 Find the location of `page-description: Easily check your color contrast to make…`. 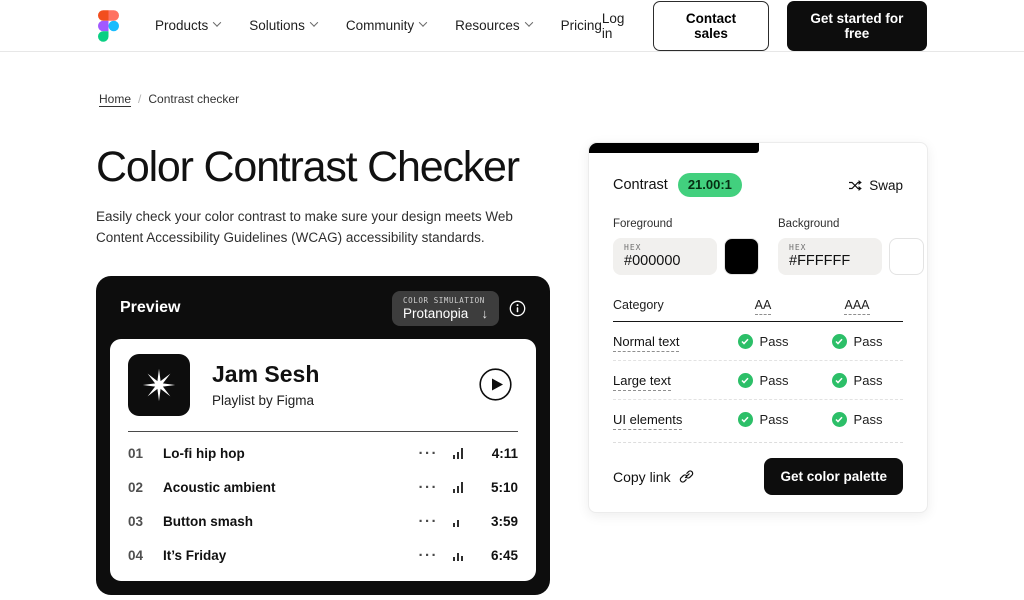

page-description: Easily check your color contrast to make… is located at coordinates (304, 227).